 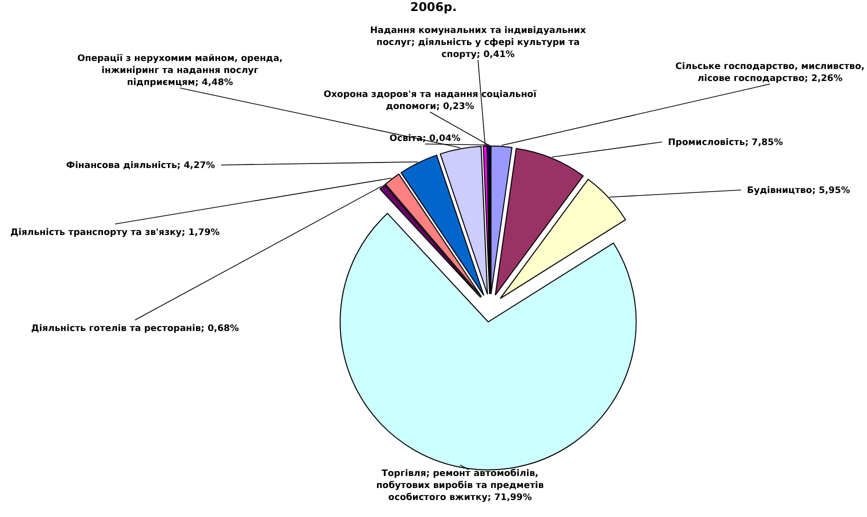 I want to click on slice-label: Надання комунальних та індивідуальних послуг; діяльність у сфері культури та спорту; 0,41%, so click(x=478, y=43).